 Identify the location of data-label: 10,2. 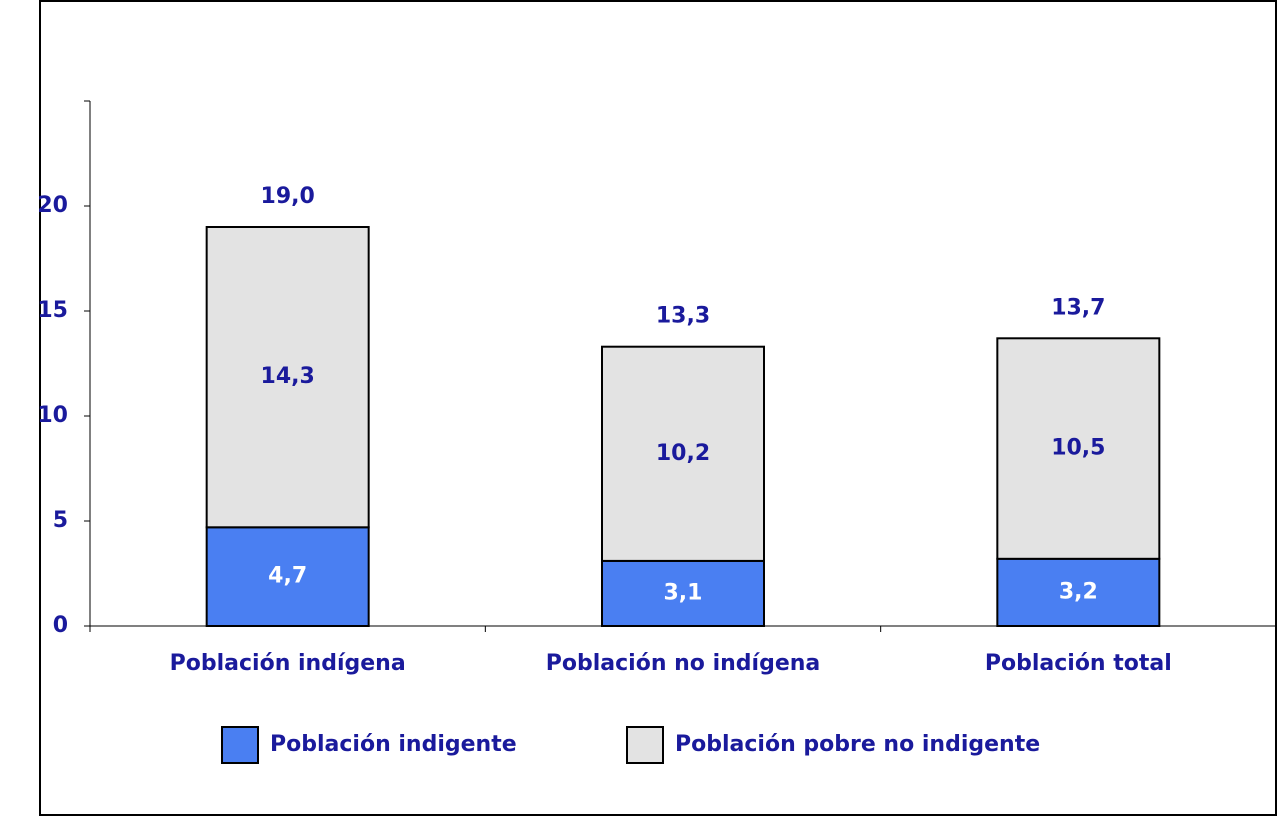
(683, 453).